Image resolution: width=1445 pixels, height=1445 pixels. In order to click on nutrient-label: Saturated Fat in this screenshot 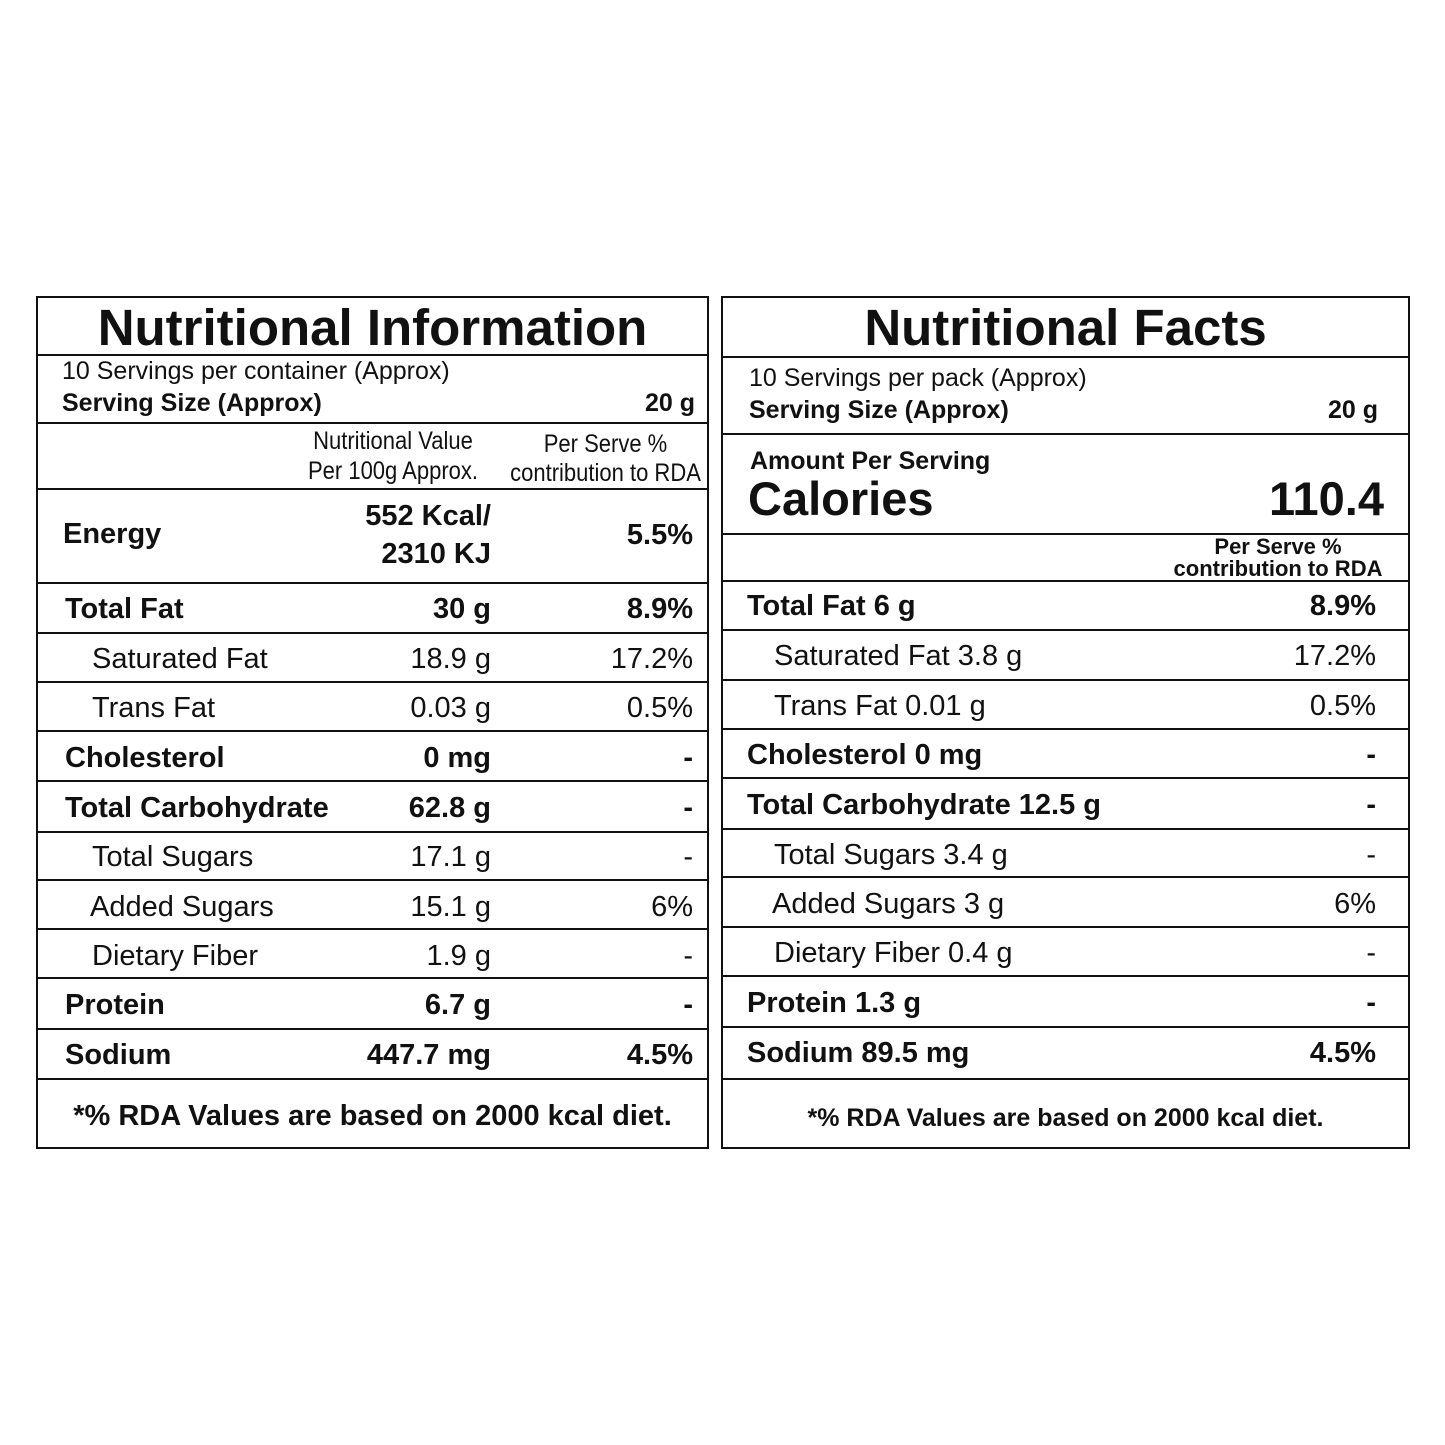, I will do `click(180, 659)`.